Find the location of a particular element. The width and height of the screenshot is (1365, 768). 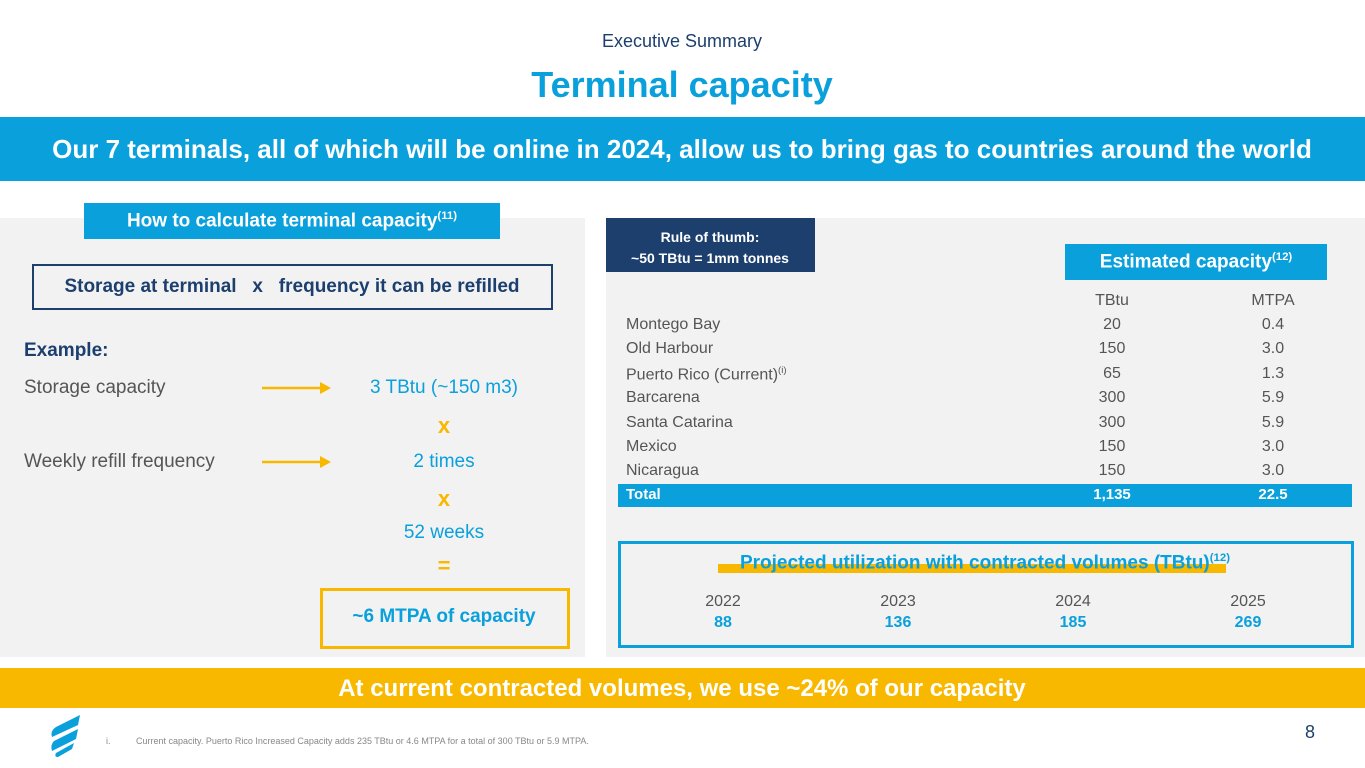

equals-sign: = is located at coordinates (444, 565).